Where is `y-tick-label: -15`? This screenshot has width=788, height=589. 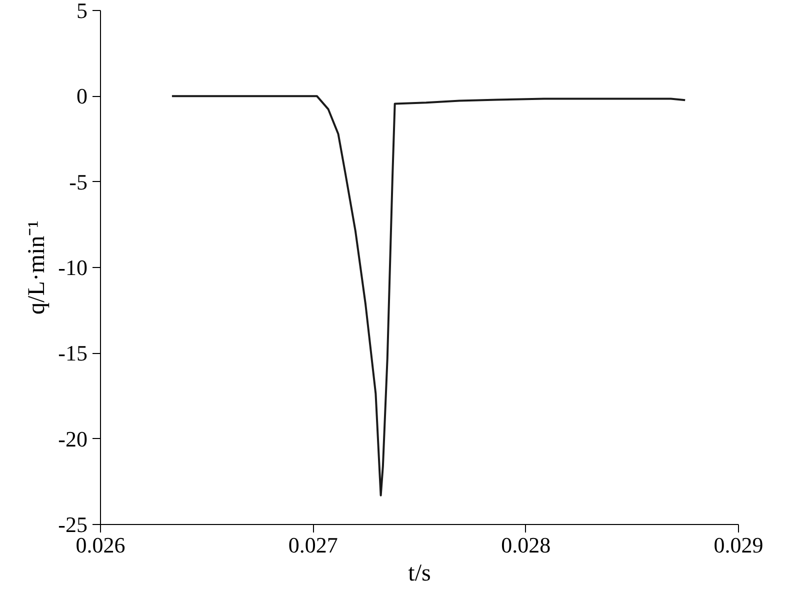
y-tick-label: -15 is located at coordinates (73, 353).